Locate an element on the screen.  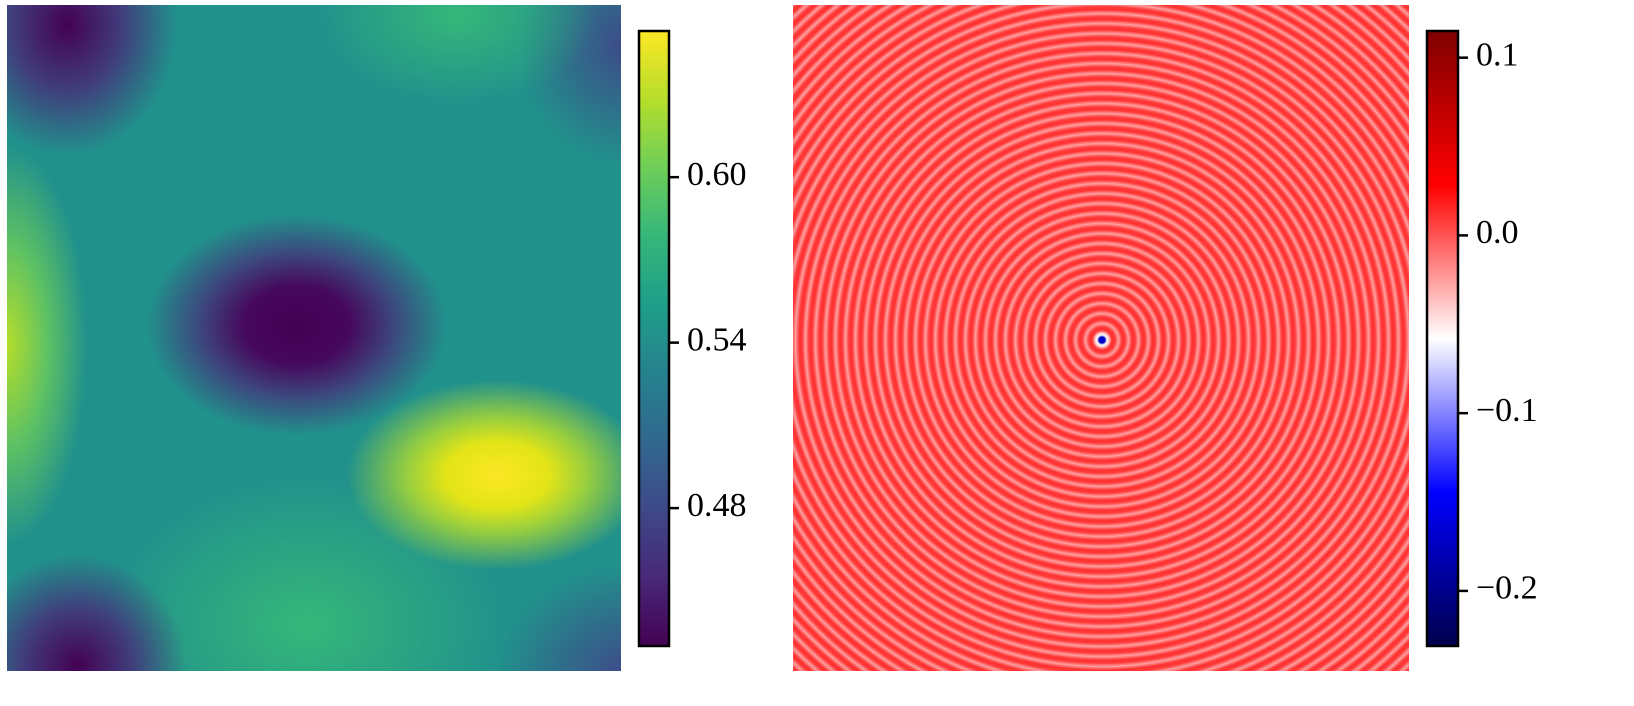
colorbar-tick-label: 0.0 is located at coordinates (1497, 232).